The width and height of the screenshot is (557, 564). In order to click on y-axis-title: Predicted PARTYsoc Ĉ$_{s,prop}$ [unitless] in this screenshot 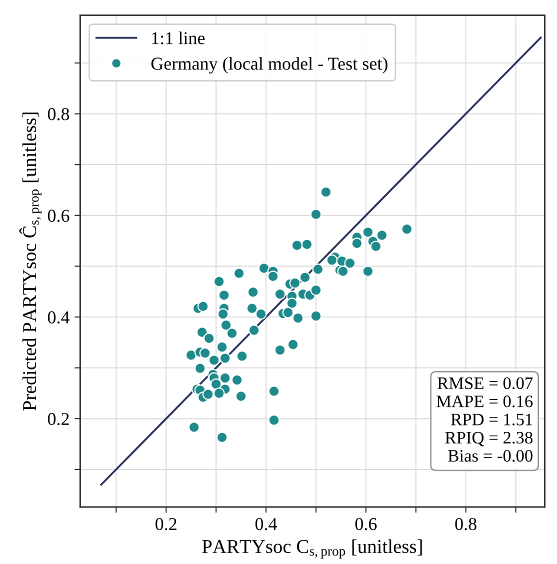, I will do `click(30, 261)`.